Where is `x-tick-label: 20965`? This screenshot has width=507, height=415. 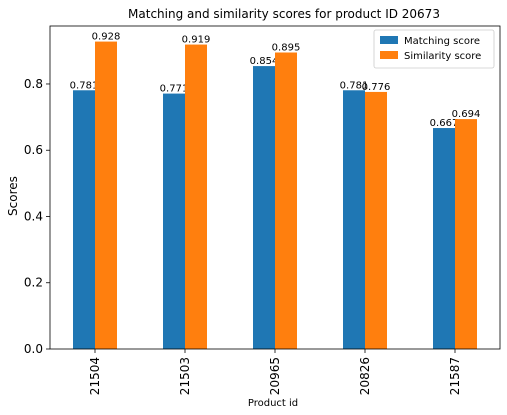 x-tick-label: 20965 is located at coordinates (275, 376).